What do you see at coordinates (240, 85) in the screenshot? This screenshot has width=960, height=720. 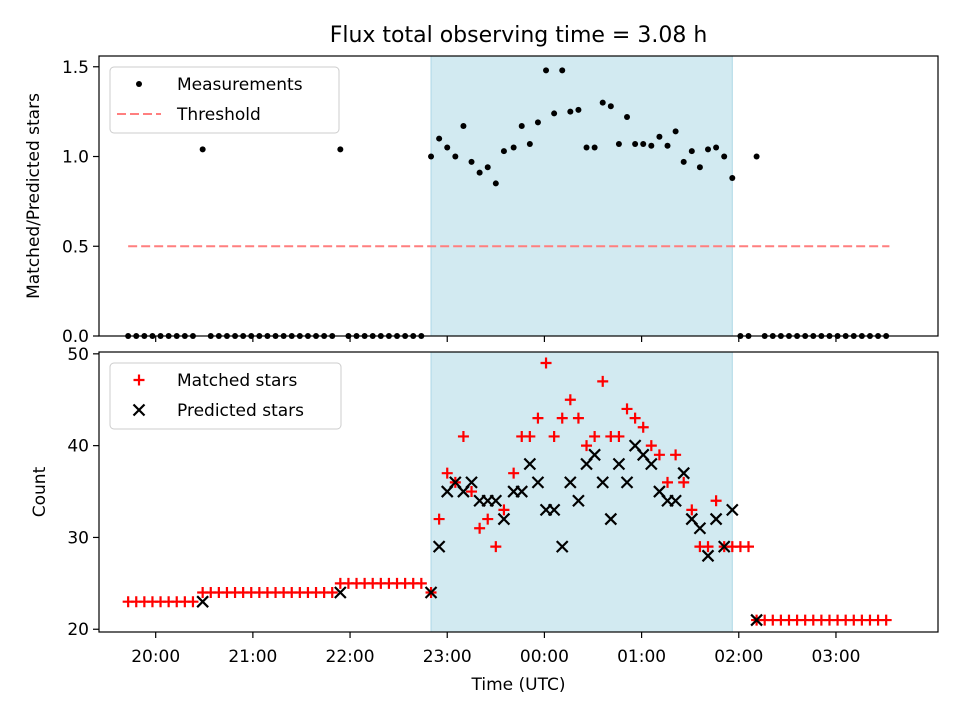 I see `legend-label: Measurements` at bounding box center [240, 85].